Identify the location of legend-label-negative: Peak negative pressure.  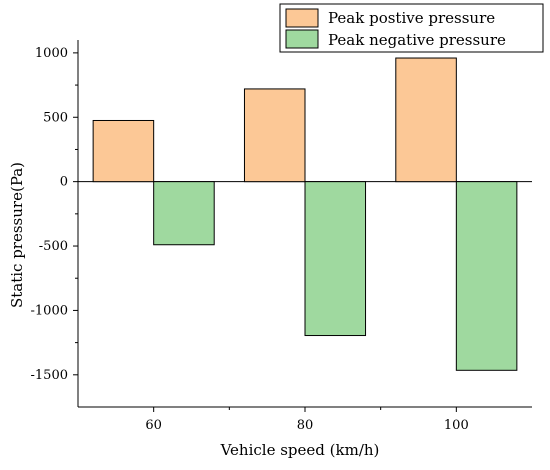
(417, 40).